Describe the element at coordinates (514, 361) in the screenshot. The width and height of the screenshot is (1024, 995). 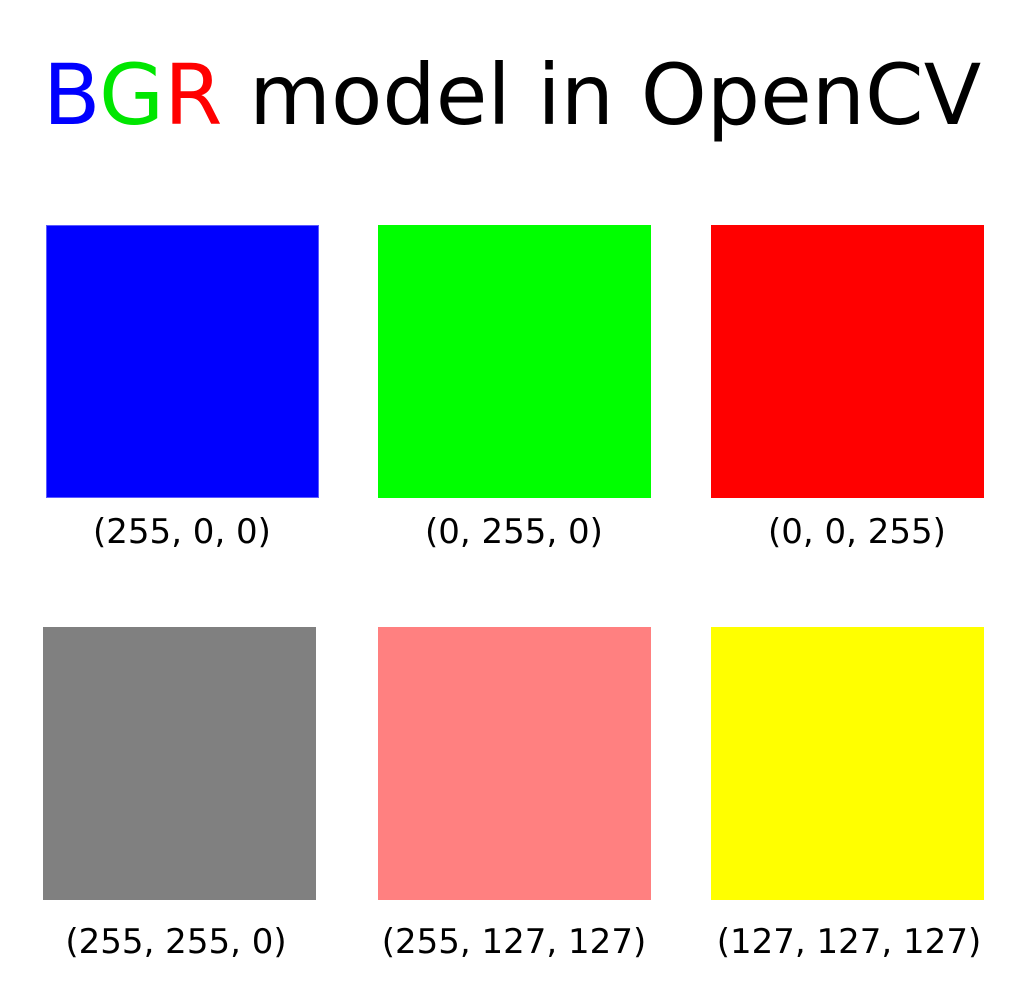
I see `swatch-green` at that location.